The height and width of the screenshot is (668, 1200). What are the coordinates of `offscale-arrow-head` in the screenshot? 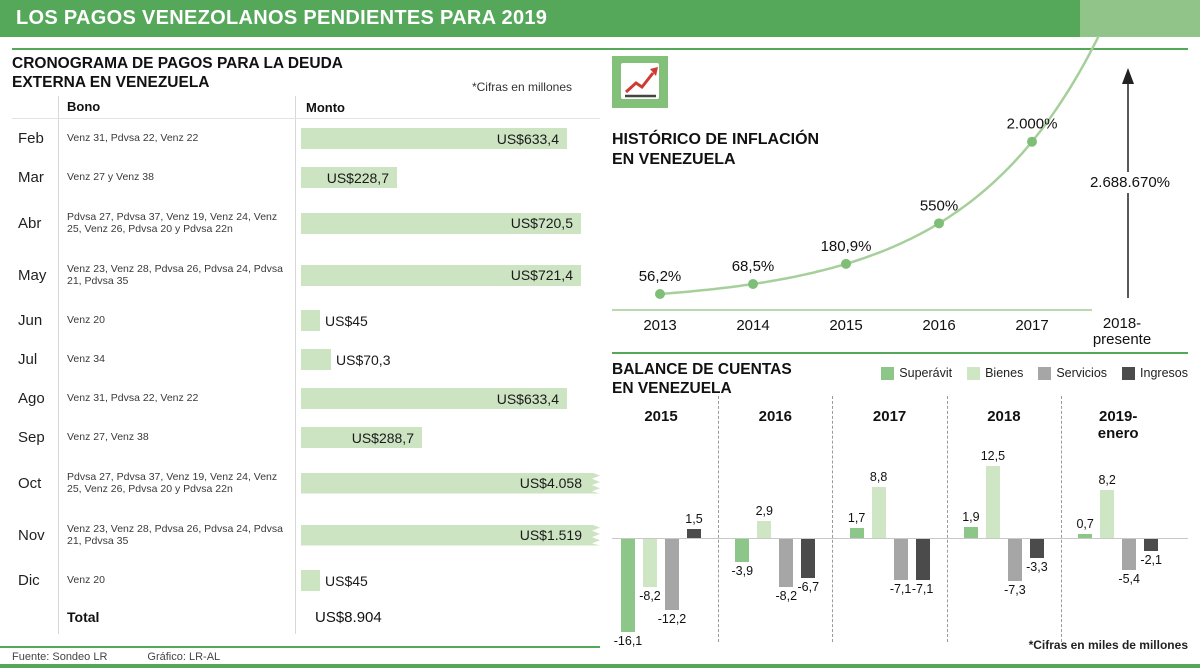 It's located at (1128, 76).